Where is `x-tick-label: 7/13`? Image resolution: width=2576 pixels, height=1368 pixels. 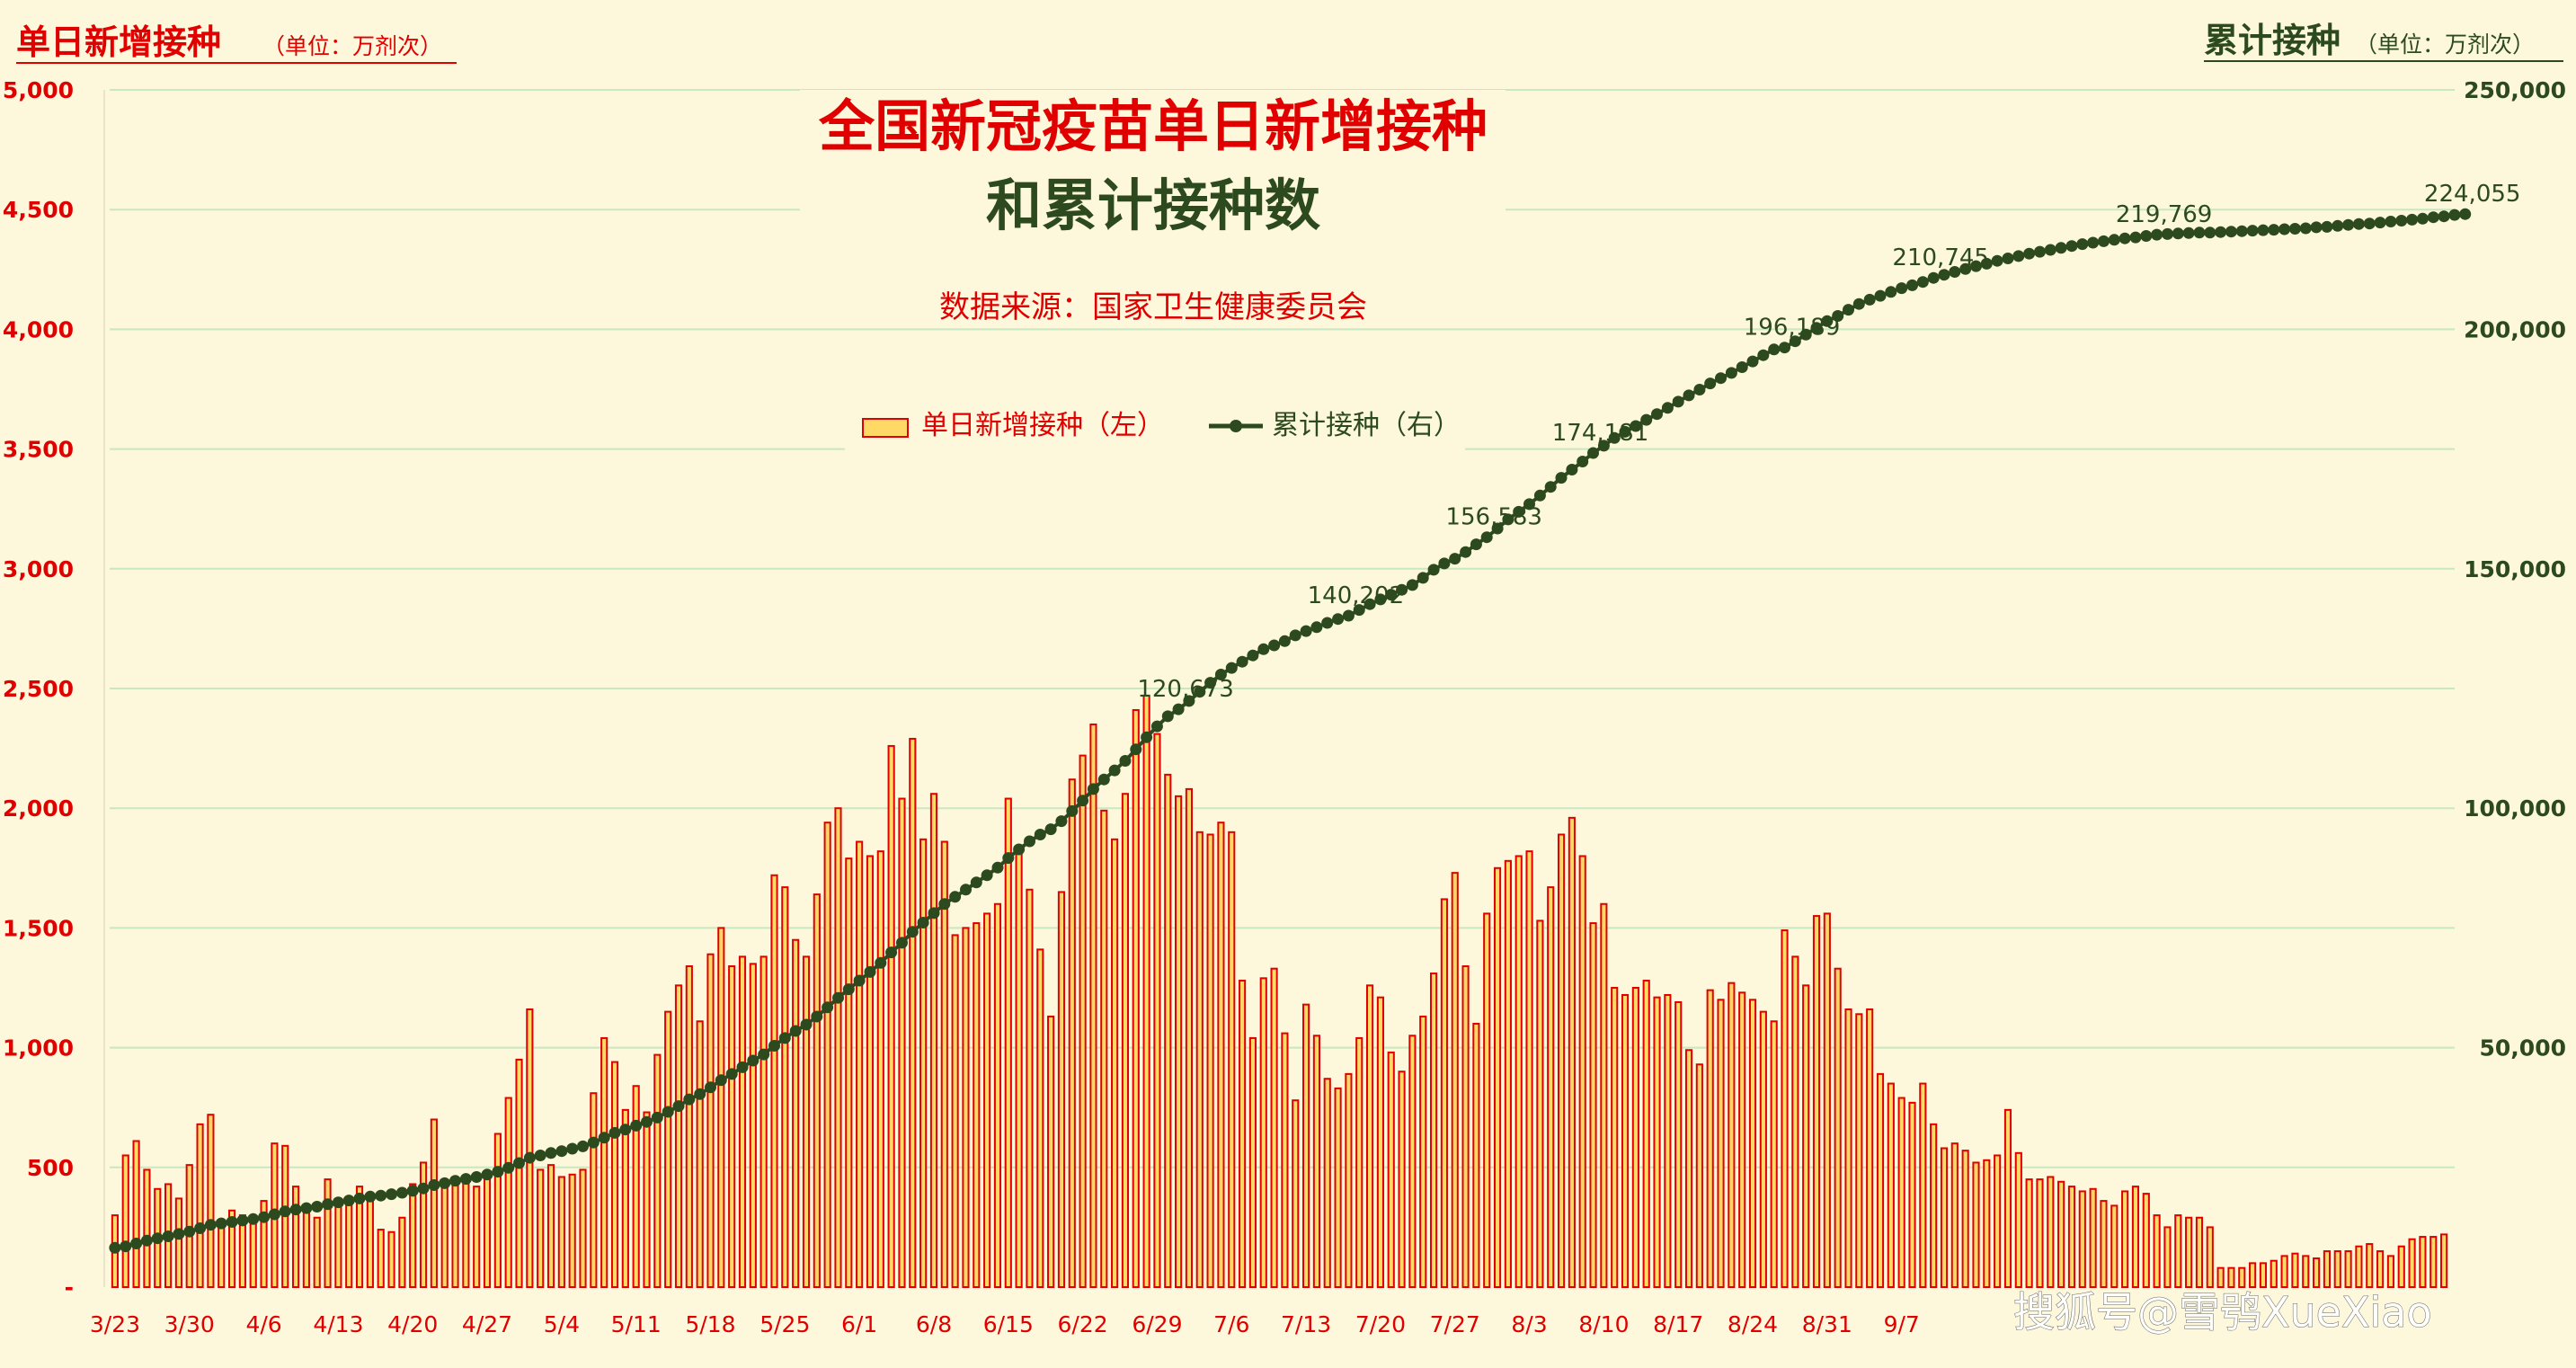
x-tick-label: 7/13 is located at coordinates (1306, 1324).